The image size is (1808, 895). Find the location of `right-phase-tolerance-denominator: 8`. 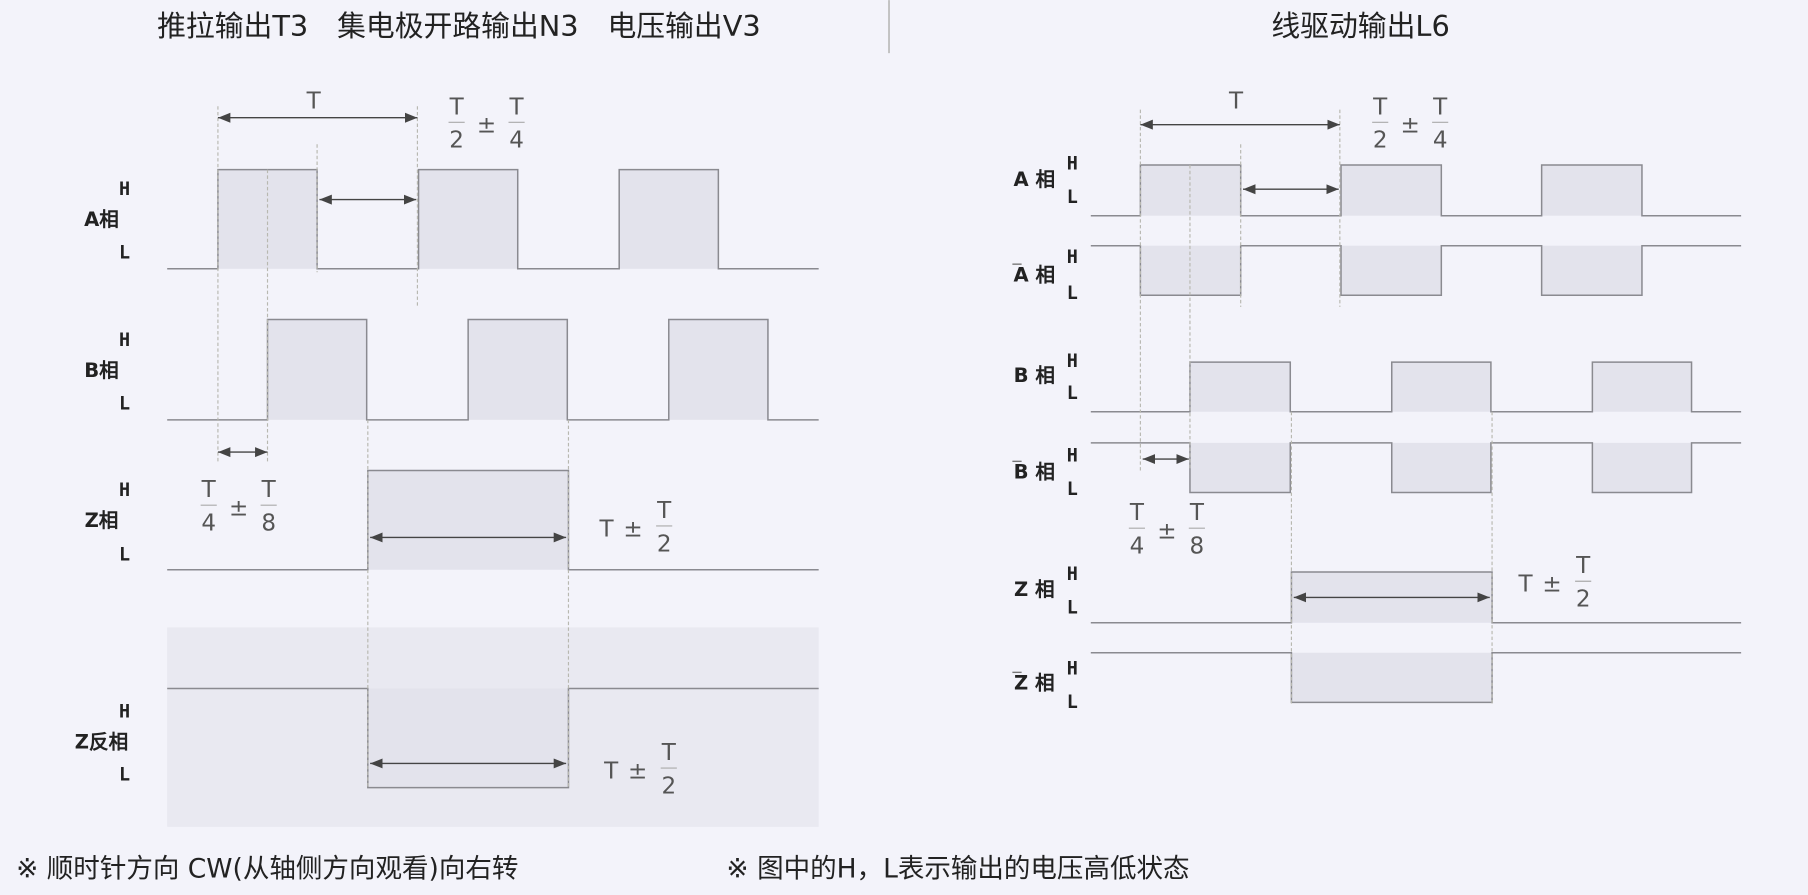

right-phase-tolerance-denominator: 8 is located at coordinates (1197, 547).